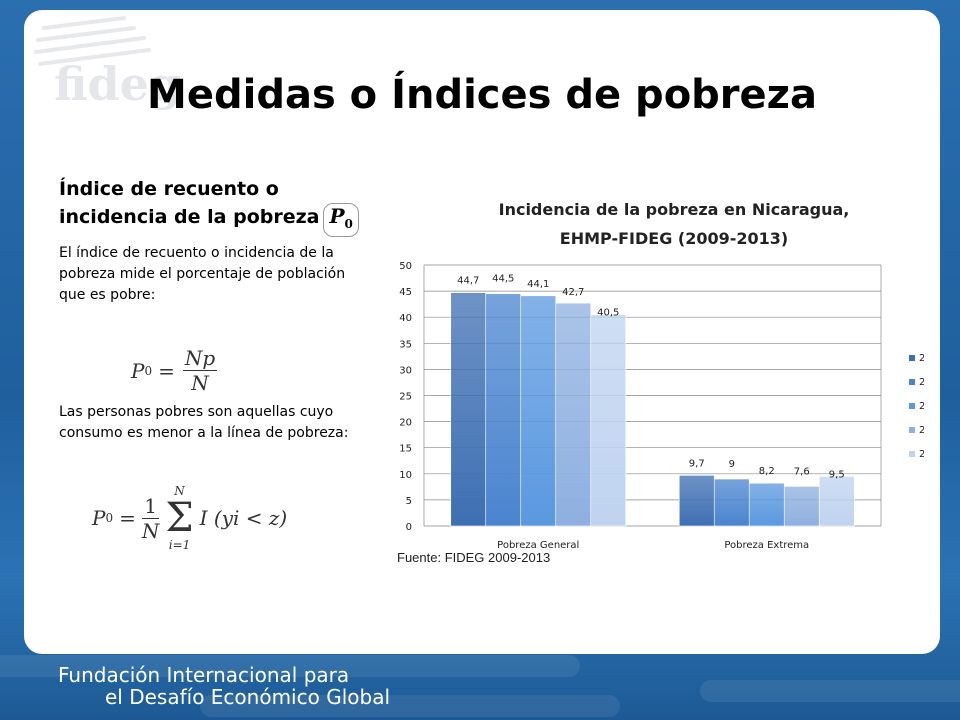 This screenshot has width=960, height=720. Describe the element at coordinates (468, 281) in the screenshot. I see `bar-data-label: 44,7` at that location.